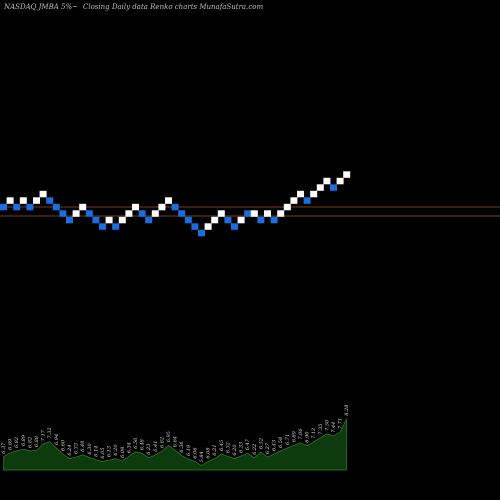 The image size is (500, 500). What do you see at coordinates (281, 442) in the screenshot?
I see `volume-value-label: 6.58` at bounding box center [281, 442].